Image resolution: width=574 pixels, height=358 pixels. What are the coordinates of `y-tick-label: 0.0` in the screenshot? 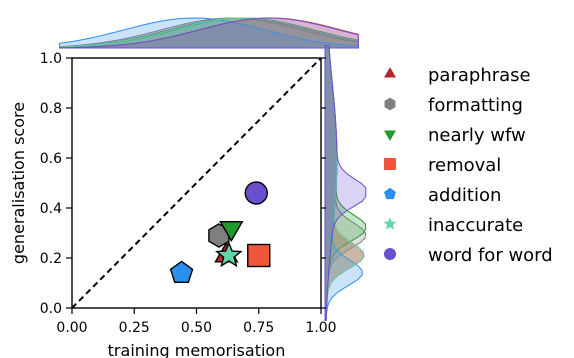 It's located at (51, 309).